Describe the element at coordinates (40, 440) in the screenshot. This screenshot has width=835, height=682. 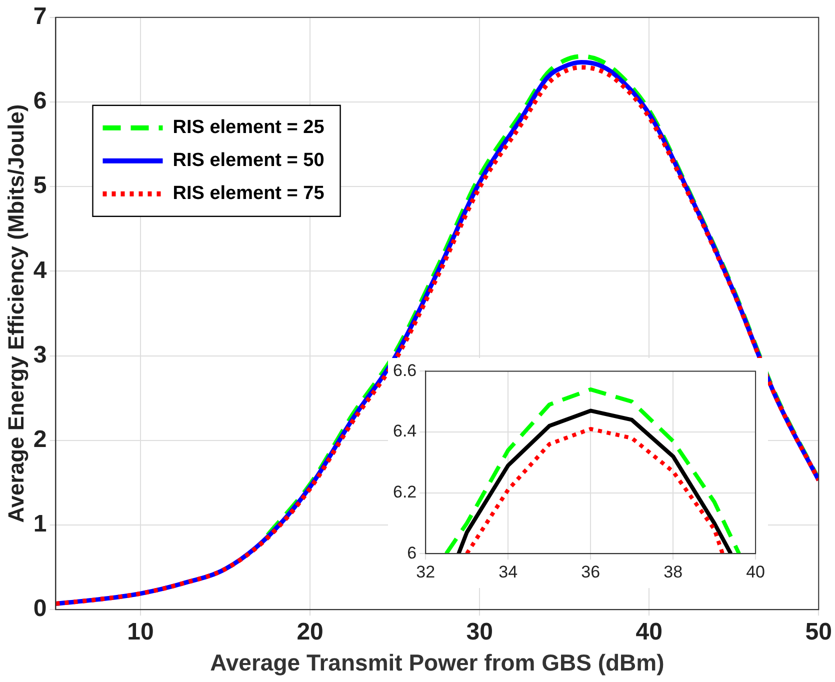
I see `y-tick-label: 2` at that location.